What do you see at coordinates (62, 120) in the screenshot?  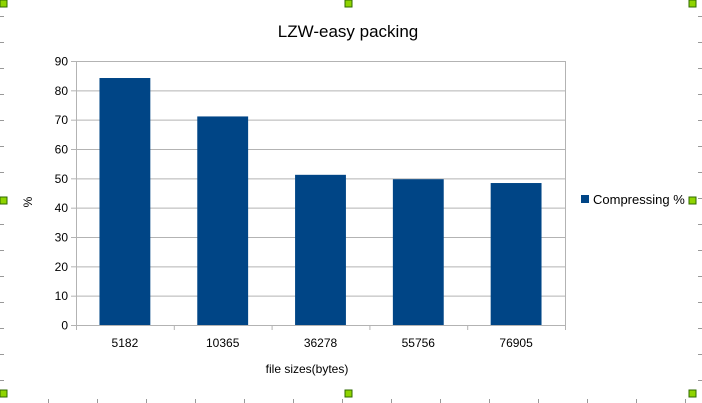 I see `y-tick-label: 70` at bounding box center [62, 120].